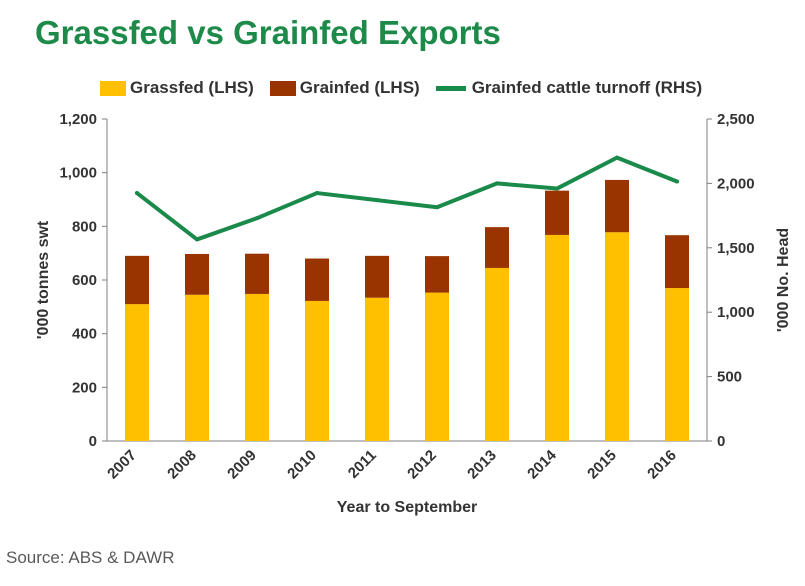  I want to click on right-tick-label: 500, so click(729, 377).